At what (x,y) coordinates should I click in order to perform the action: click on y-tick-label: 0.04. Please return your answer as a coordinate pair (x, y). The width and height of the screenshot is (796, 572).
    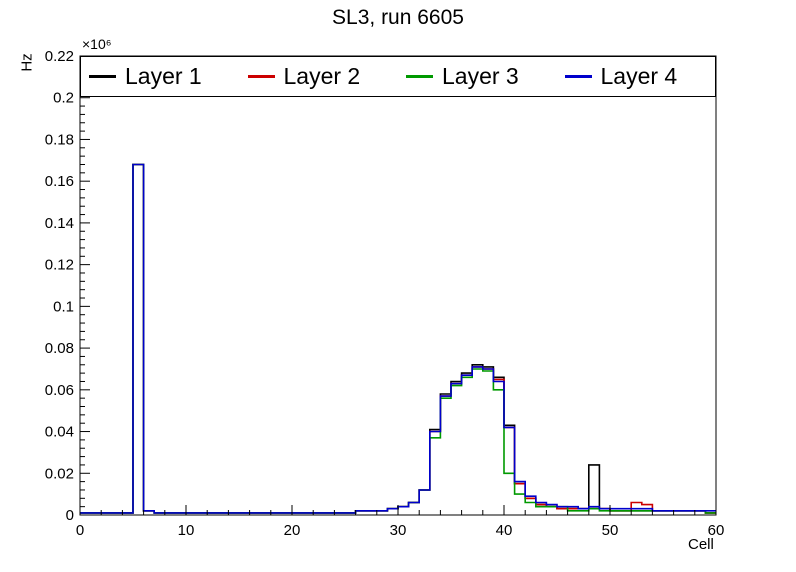
    Looking at the image, I should click on (59, 432).